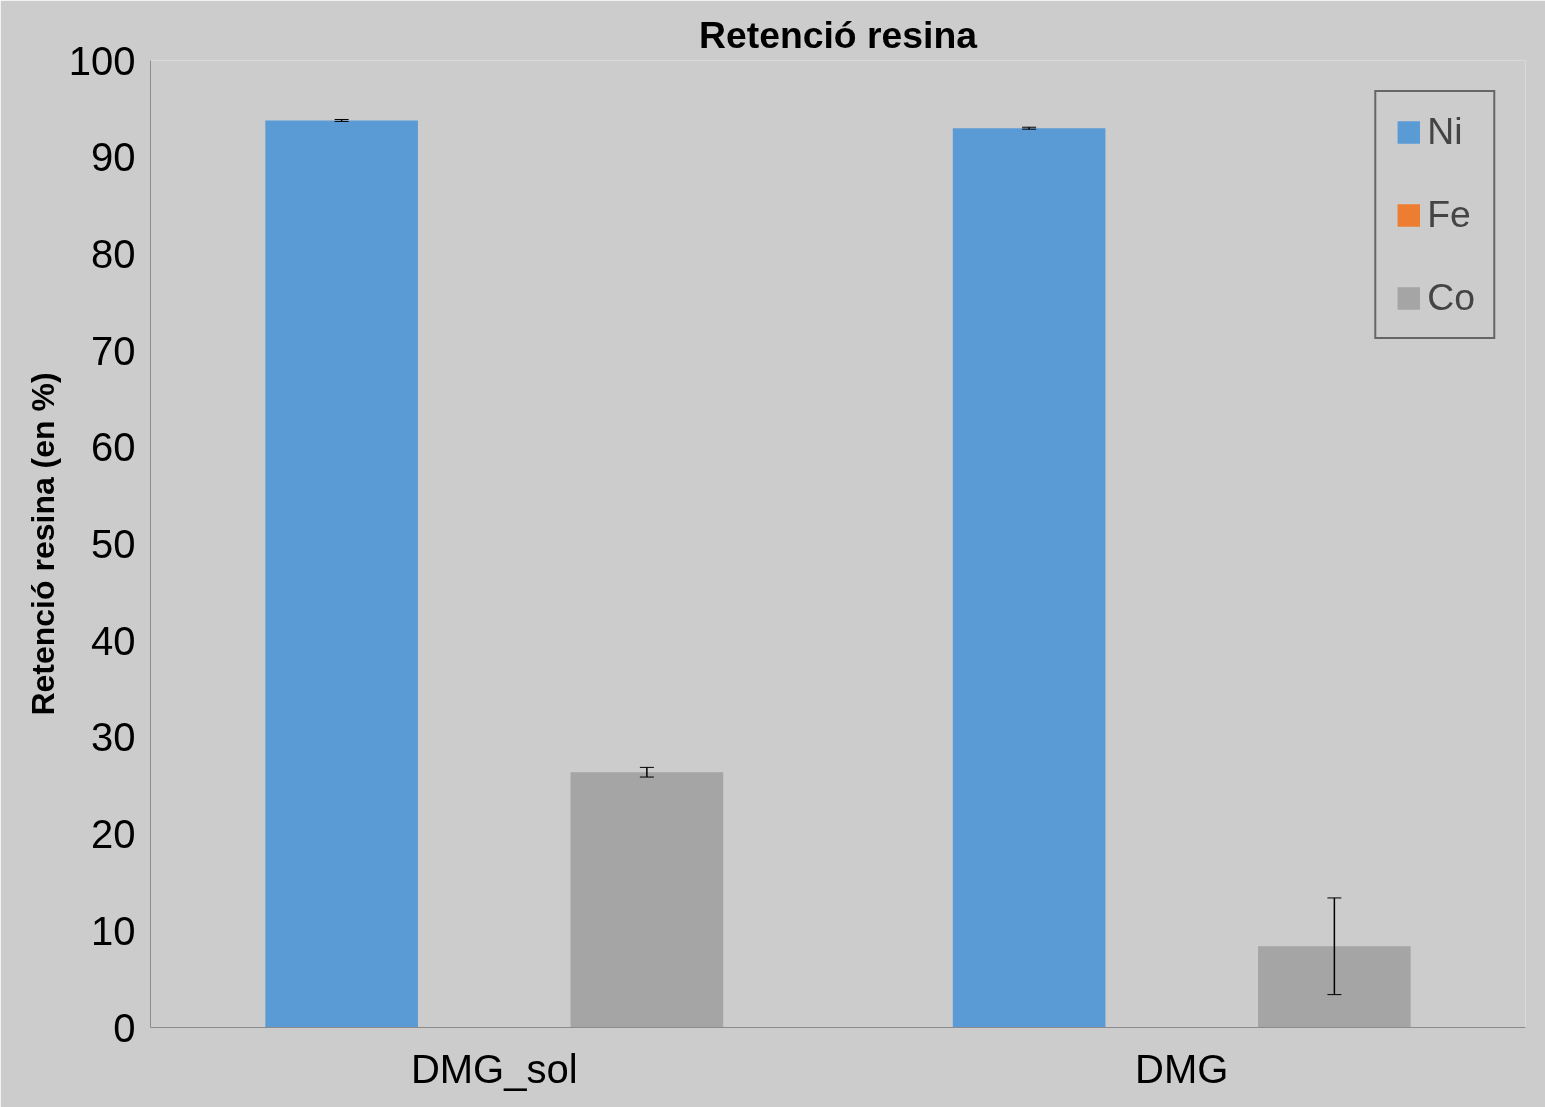  I want to click on x-tick-label: DMG, so click(1182, 1068).